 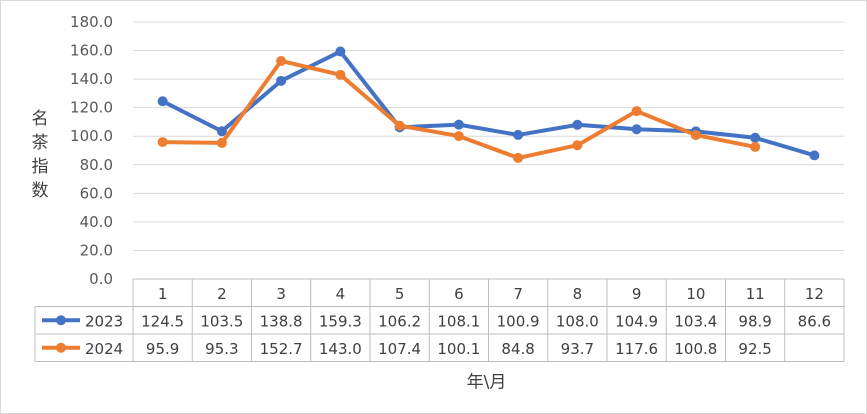 What do you see at coordinates (40, 143) in the screenshot?
I see `y-axis-title-char: 茶` at bounding box center [40, 143].